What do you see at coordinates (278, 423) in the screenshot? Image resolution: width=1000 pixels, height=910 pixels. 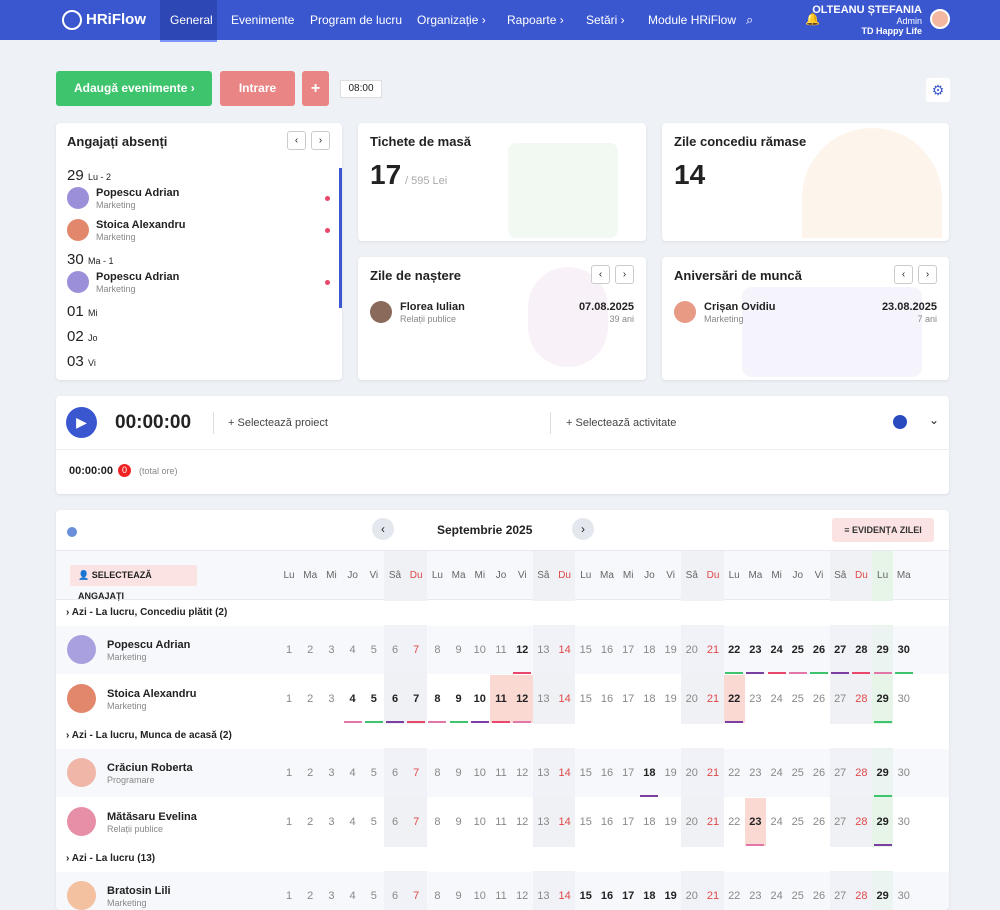 I see `project-select: + Selectează proiect` at bounding box center [278, 423].